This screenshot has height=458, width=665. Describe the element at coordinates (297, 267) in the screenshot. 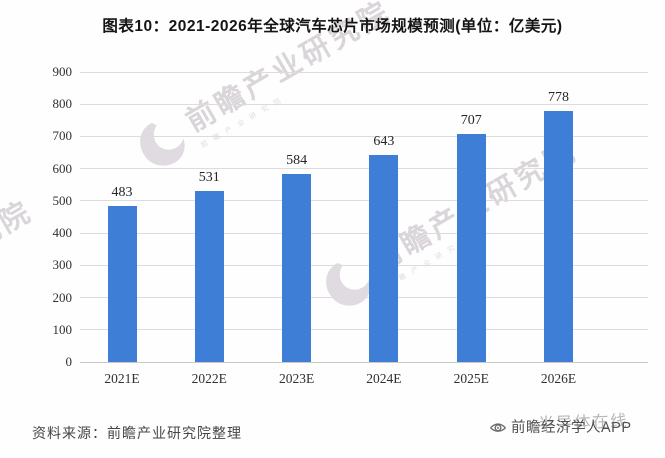

I see `bar-2023E` at that location.